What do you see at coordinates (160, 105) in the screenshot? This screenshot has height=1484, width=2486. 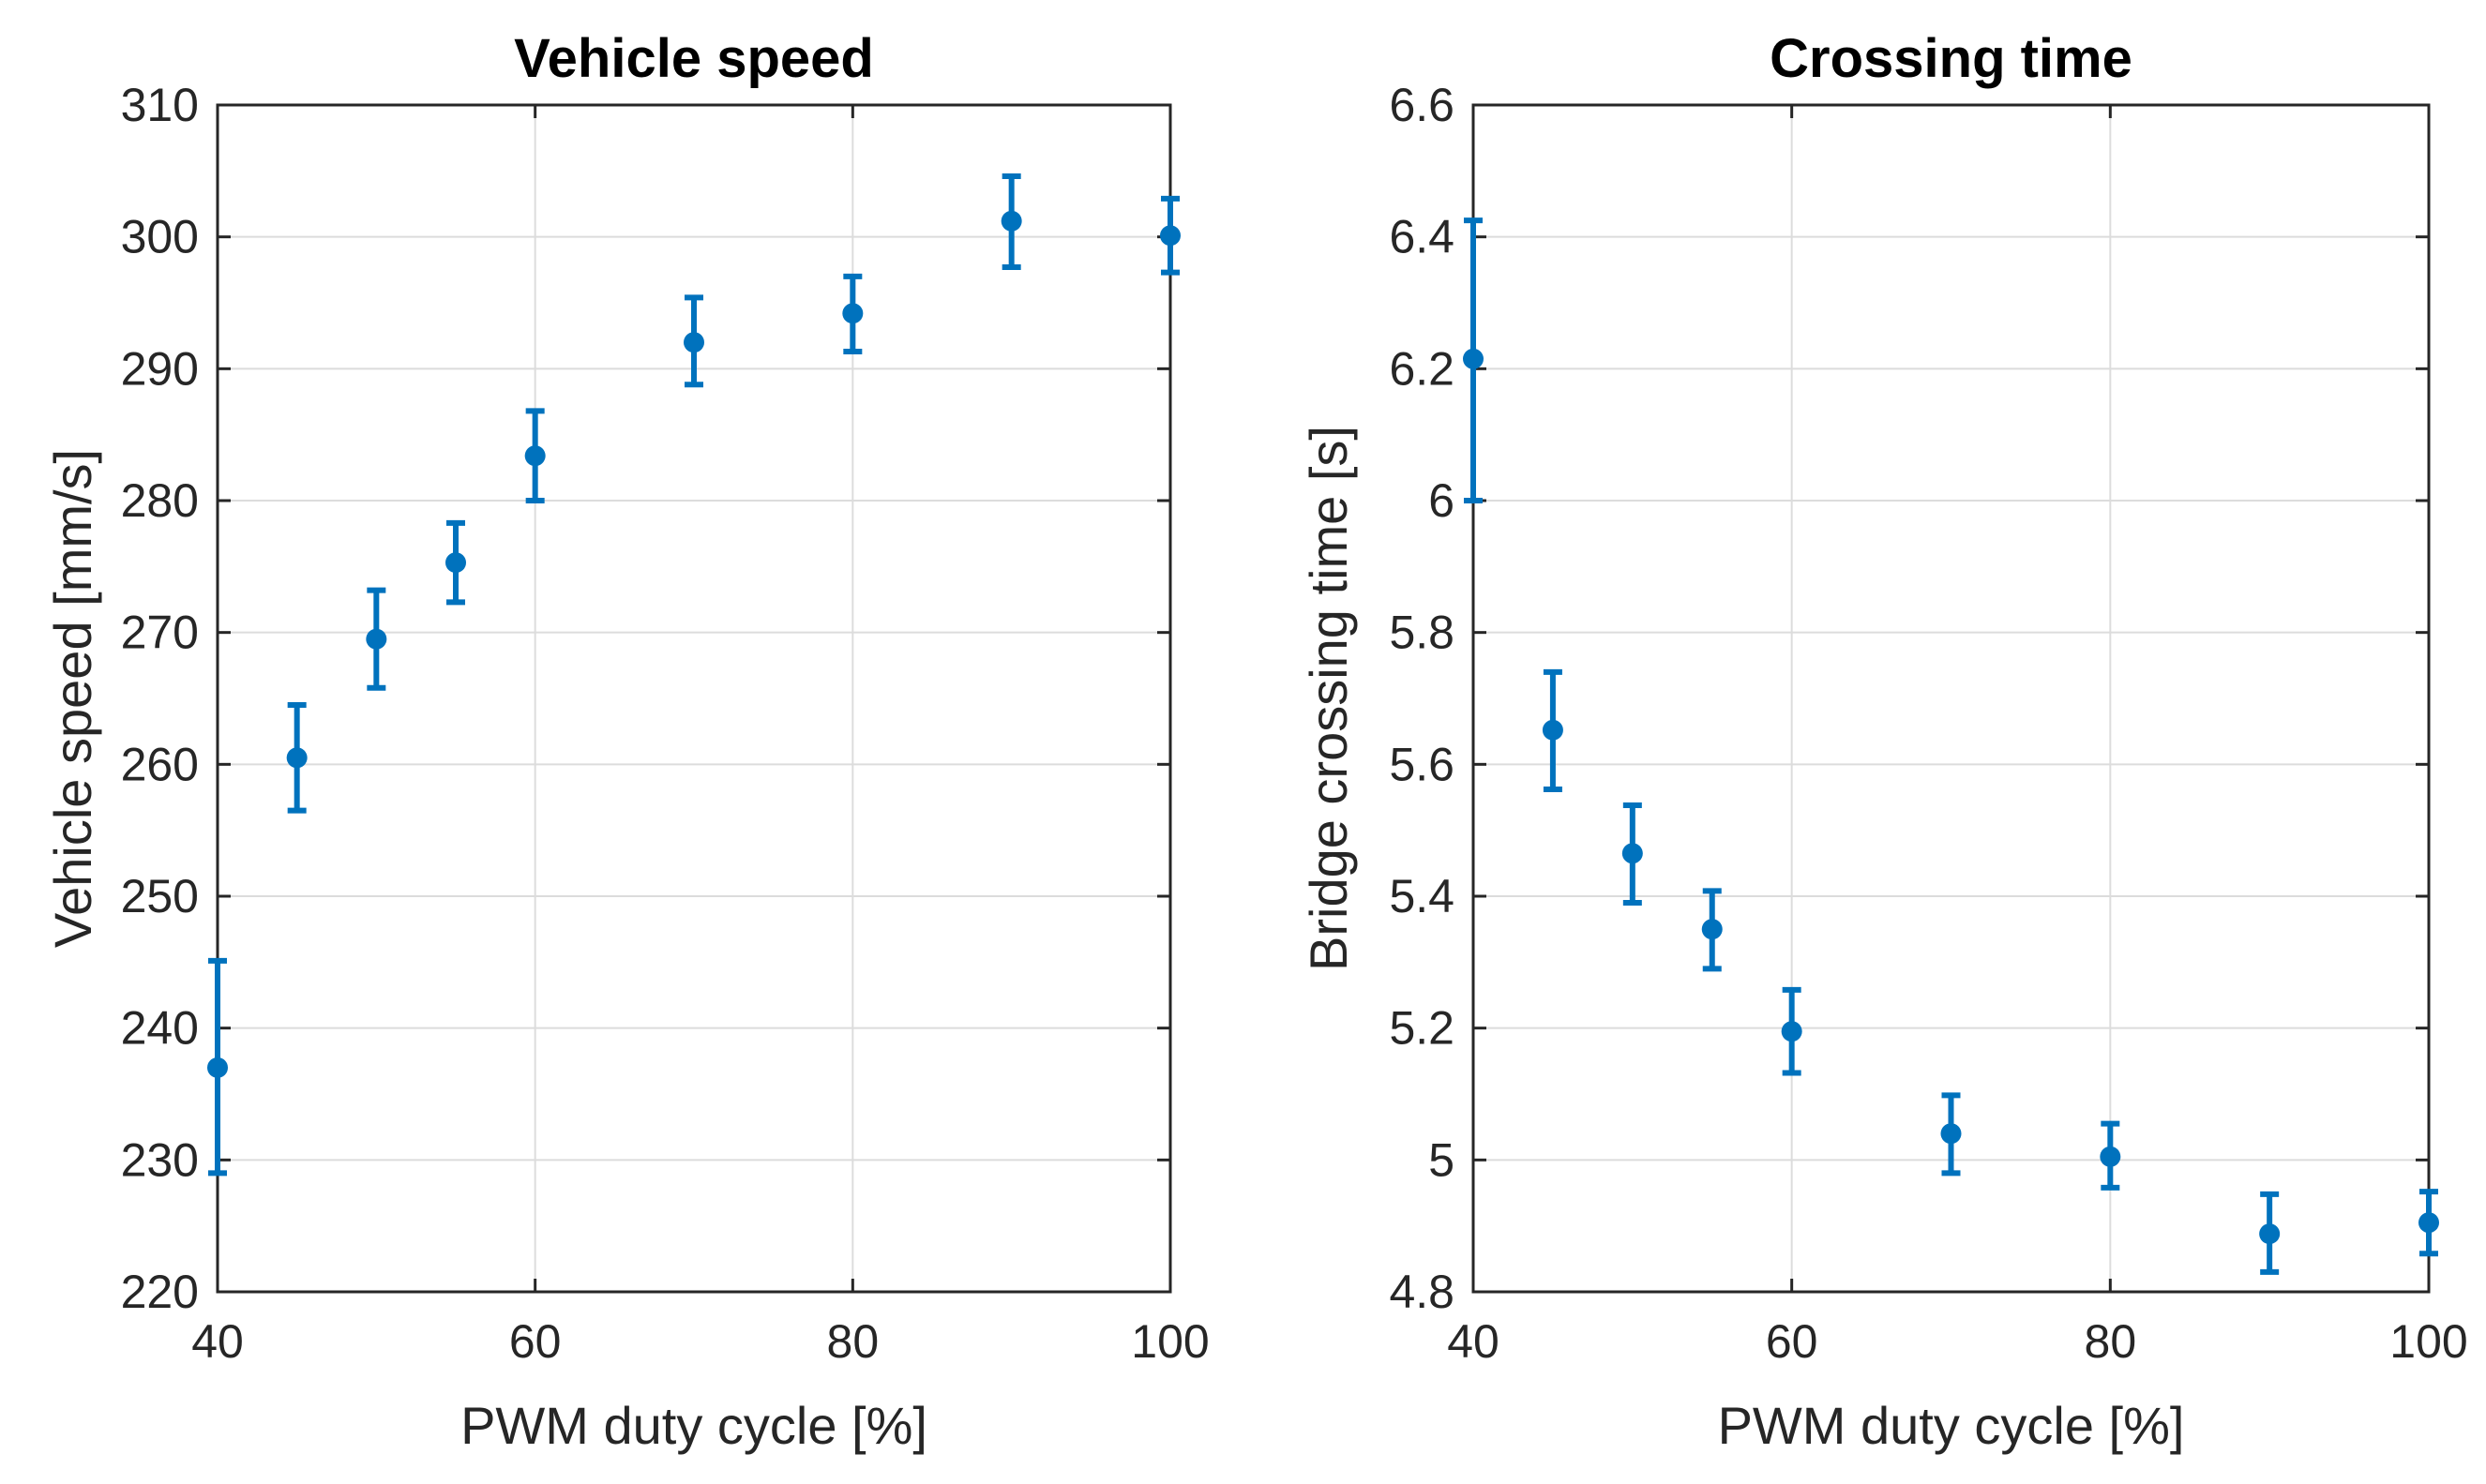 I see `y-tick-label: 310` at bounding box center [160, 105].